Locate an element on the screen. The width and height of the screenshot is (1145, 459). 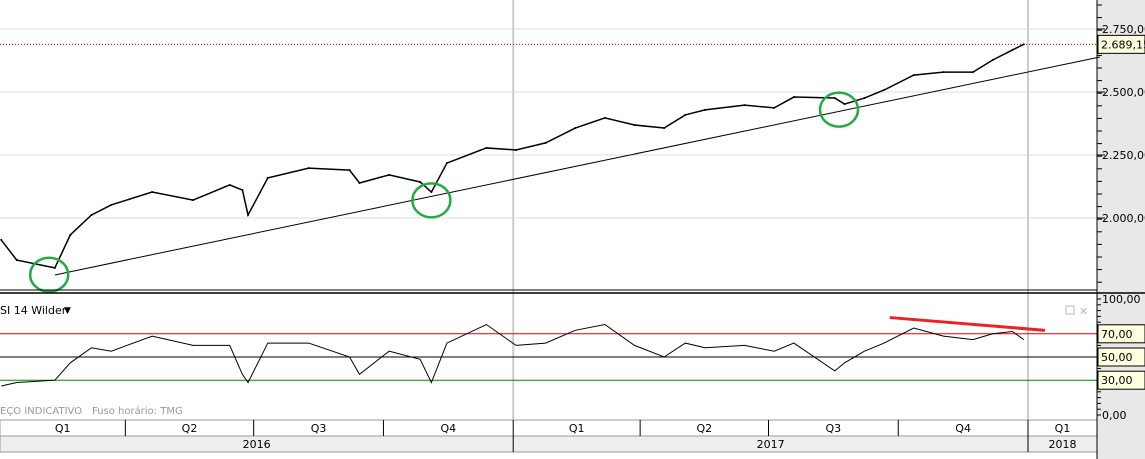
close-icon: ✕ is located at coordinates (1083, 311).